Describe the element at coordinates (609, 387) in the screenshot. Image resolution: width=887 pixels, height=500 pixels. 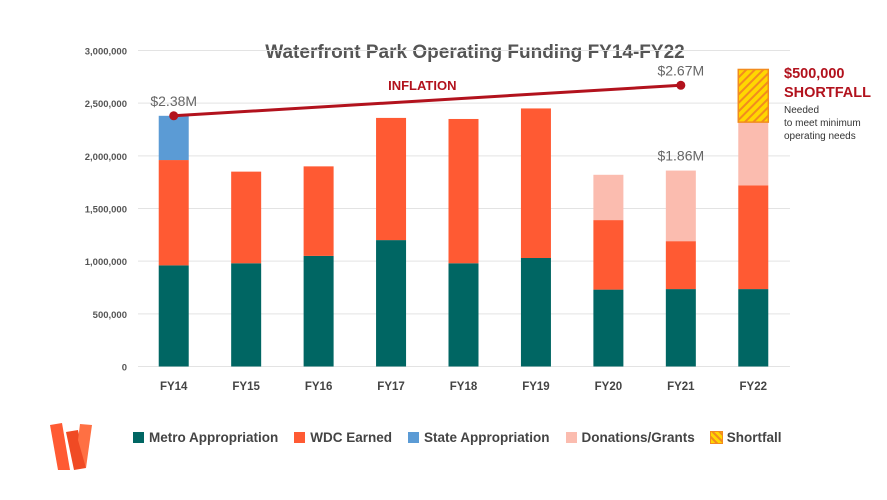
I see `x-tick-label: FY20` at that location.